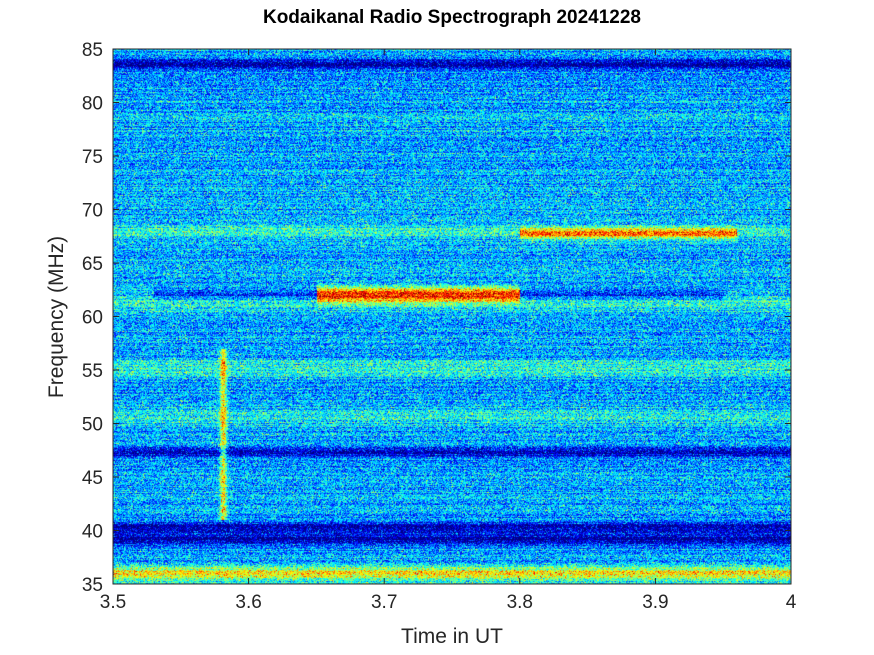 The height and width of the screenshot is (655, 874). Describe the element at coordinates (113, 602) in the screenshot. I see `x-tick-label: 3.5` at that location.